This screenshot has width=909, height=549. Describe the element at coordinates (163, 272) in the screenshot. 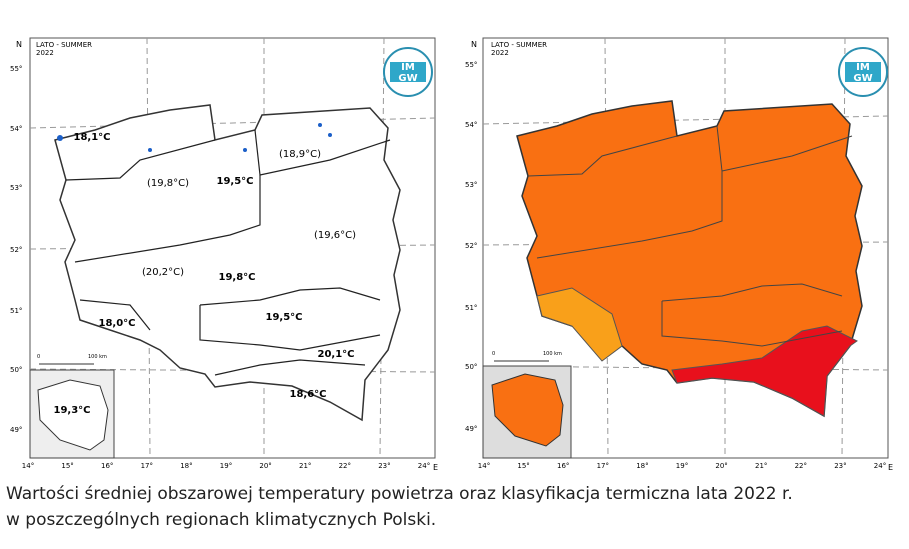

I see `region-value: (20,2°C)` at that location.